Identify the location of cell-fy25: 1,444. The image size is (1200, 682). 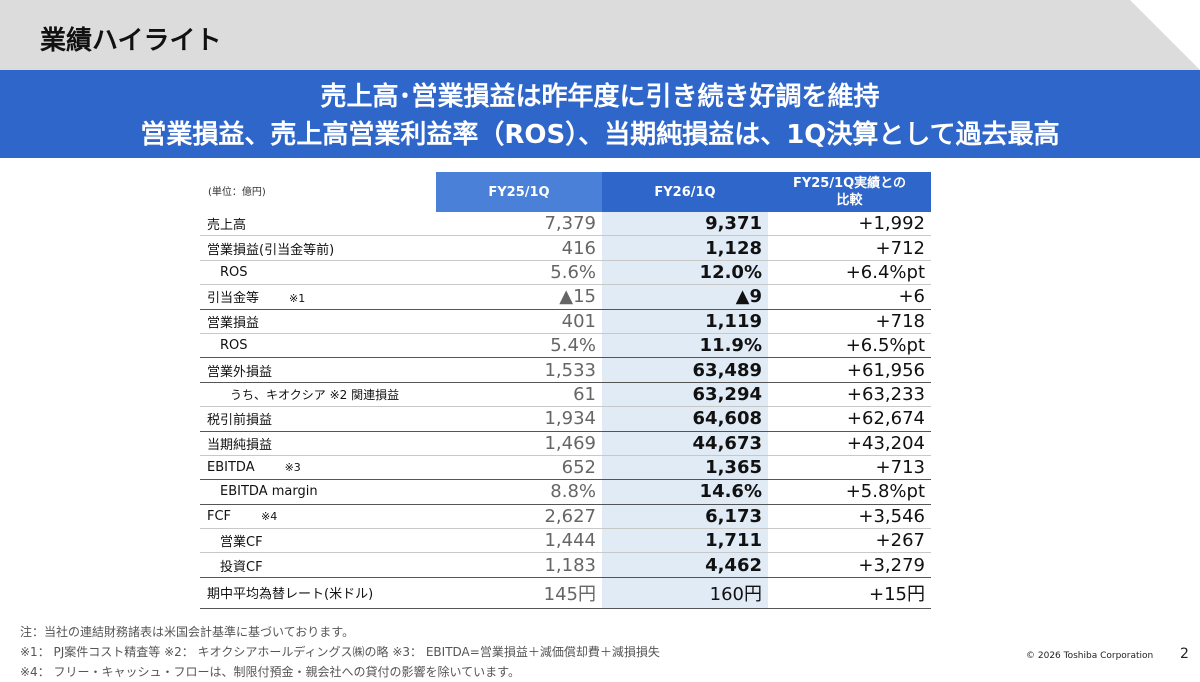
(519, 541).